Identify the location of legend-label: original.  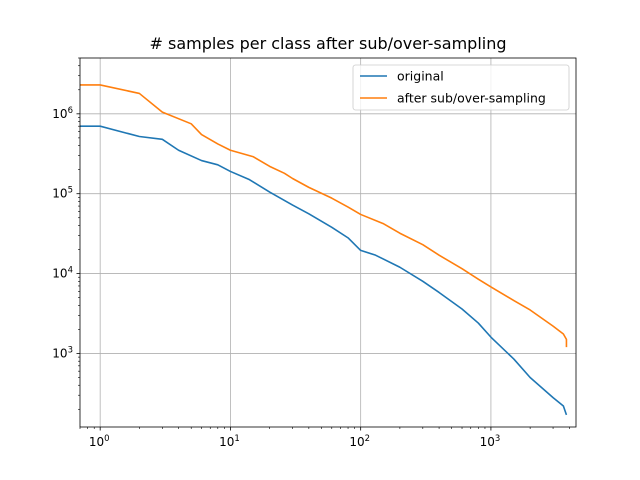
(420, 76).